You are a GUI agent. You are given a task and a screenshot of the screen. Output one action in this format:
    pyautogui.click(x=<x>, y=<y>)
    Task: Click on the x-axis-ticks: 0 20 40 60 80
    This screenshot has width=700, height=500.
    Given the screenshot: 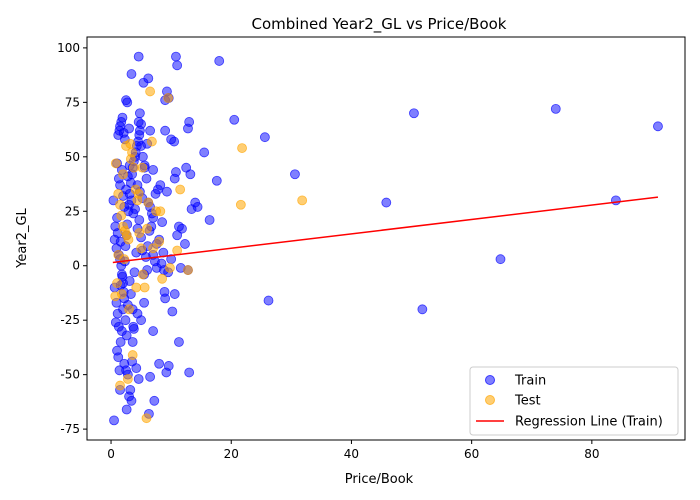 What is the action you would take?
    pyautogui.click(x=353, y=450)
    